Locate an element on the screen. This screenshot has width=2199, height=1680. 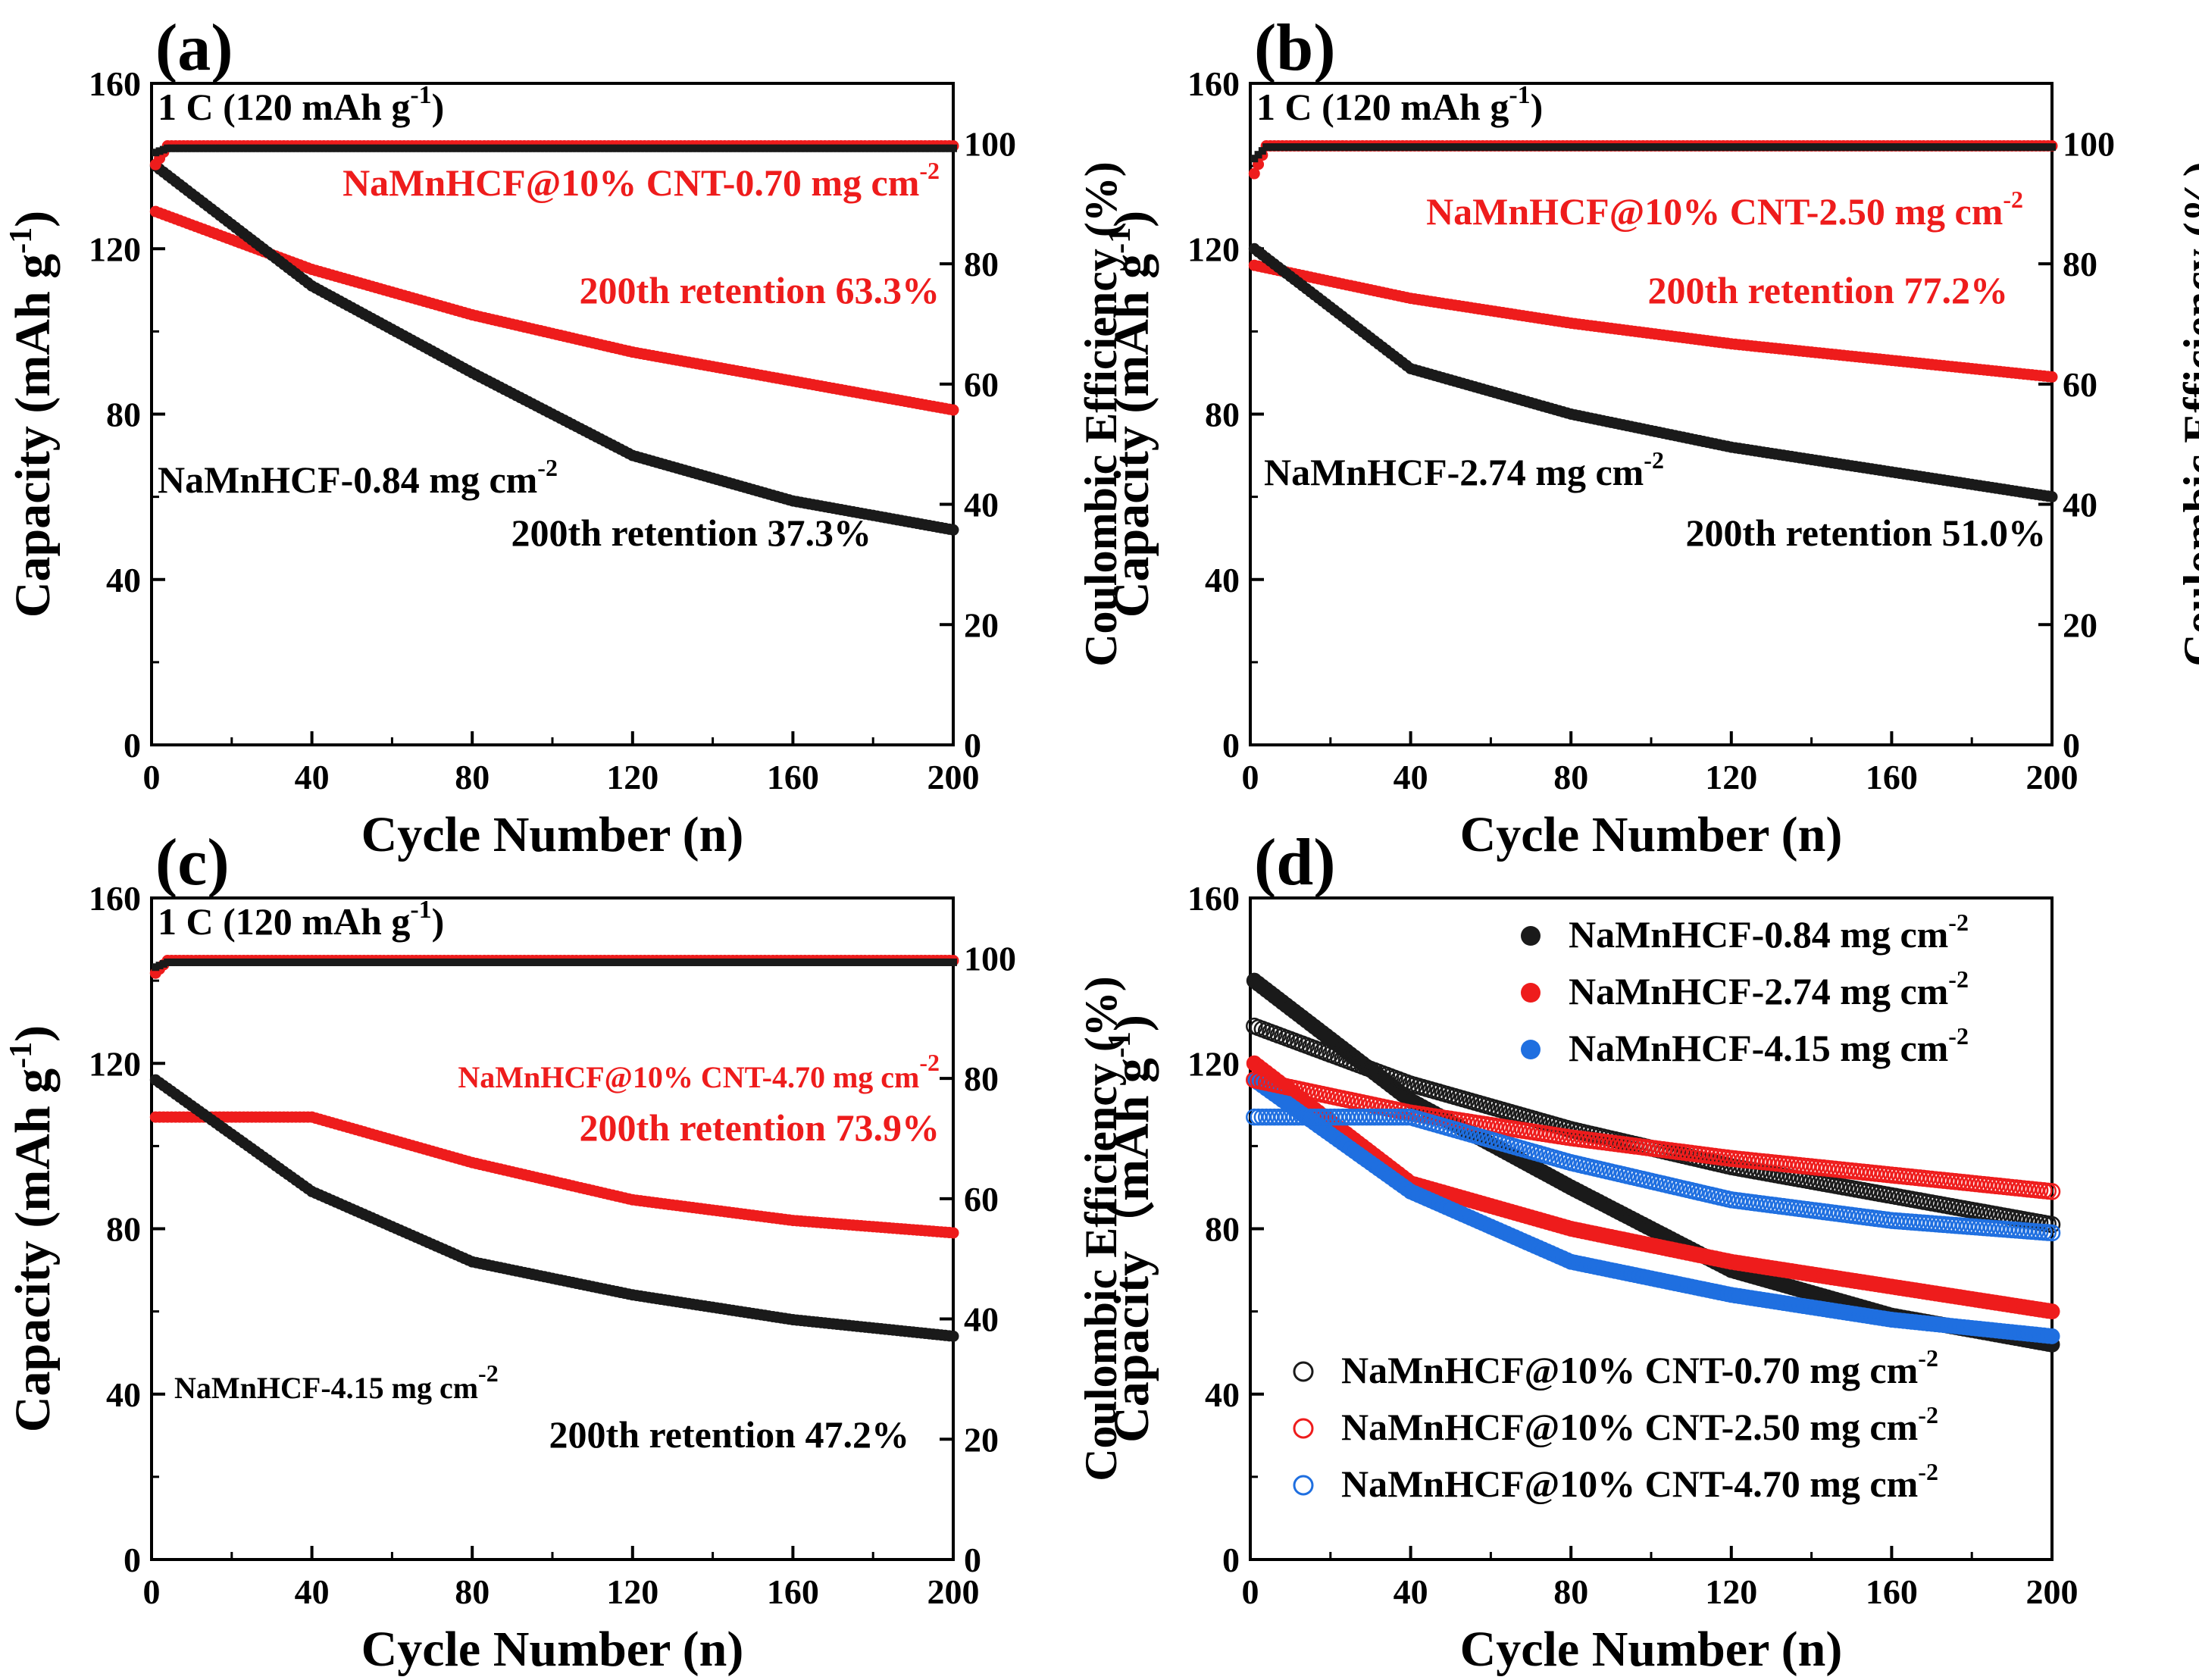
black-retention-annotation: 200th retention 47.2% is located at coordinates (729, 1434).